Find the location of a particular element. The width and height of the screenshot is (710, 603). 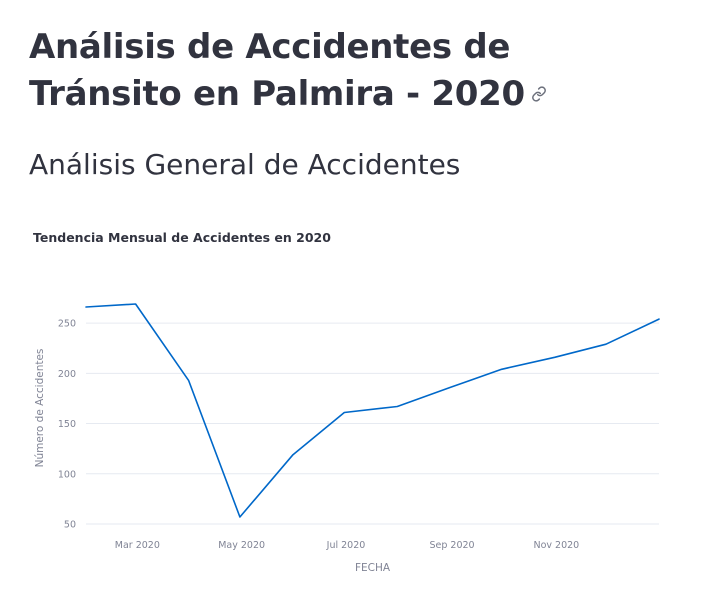

y-tick-label: 50 is located at coordinates (70, 525).